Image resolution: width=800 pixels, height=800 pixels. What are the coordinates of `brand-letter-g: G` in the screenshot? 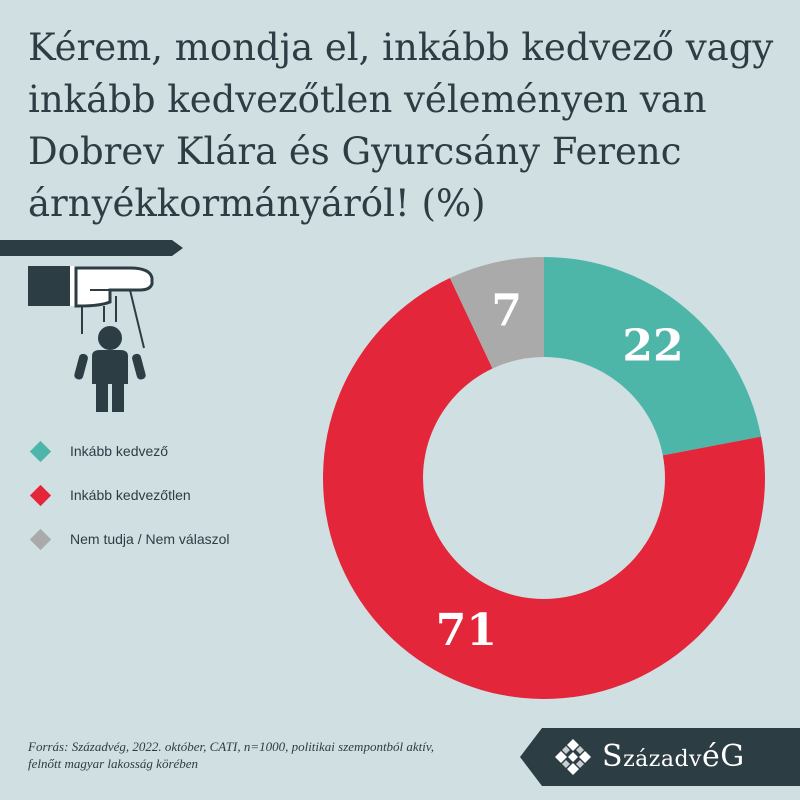 It's located at (732, 756).